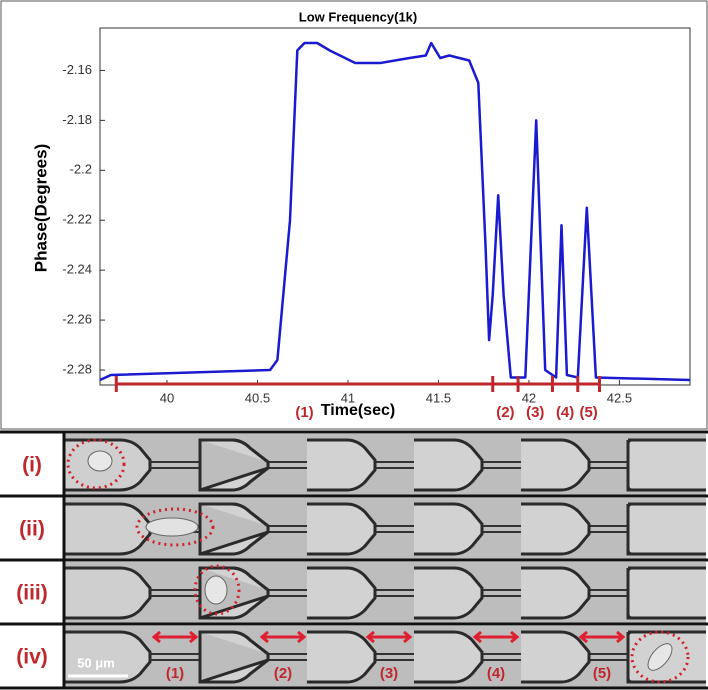 The image size is (708, 690). I want to click on gap-label: (1), so click(175, 673).